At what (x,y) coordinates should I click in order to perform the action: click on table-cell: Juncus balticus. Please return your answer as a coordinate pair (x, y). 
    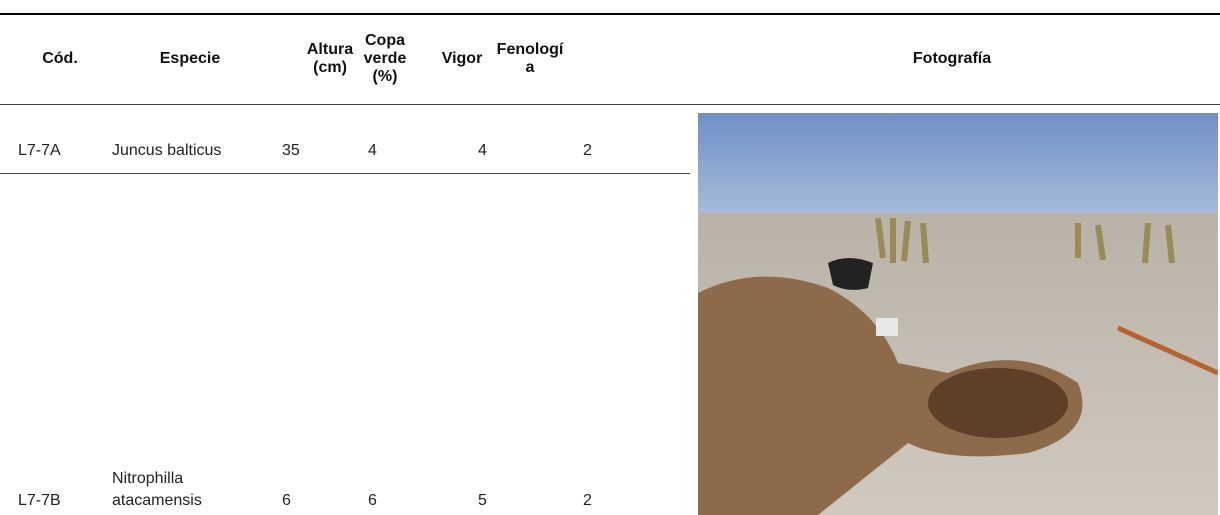
    Looking at the image, I should click on (167, 150).